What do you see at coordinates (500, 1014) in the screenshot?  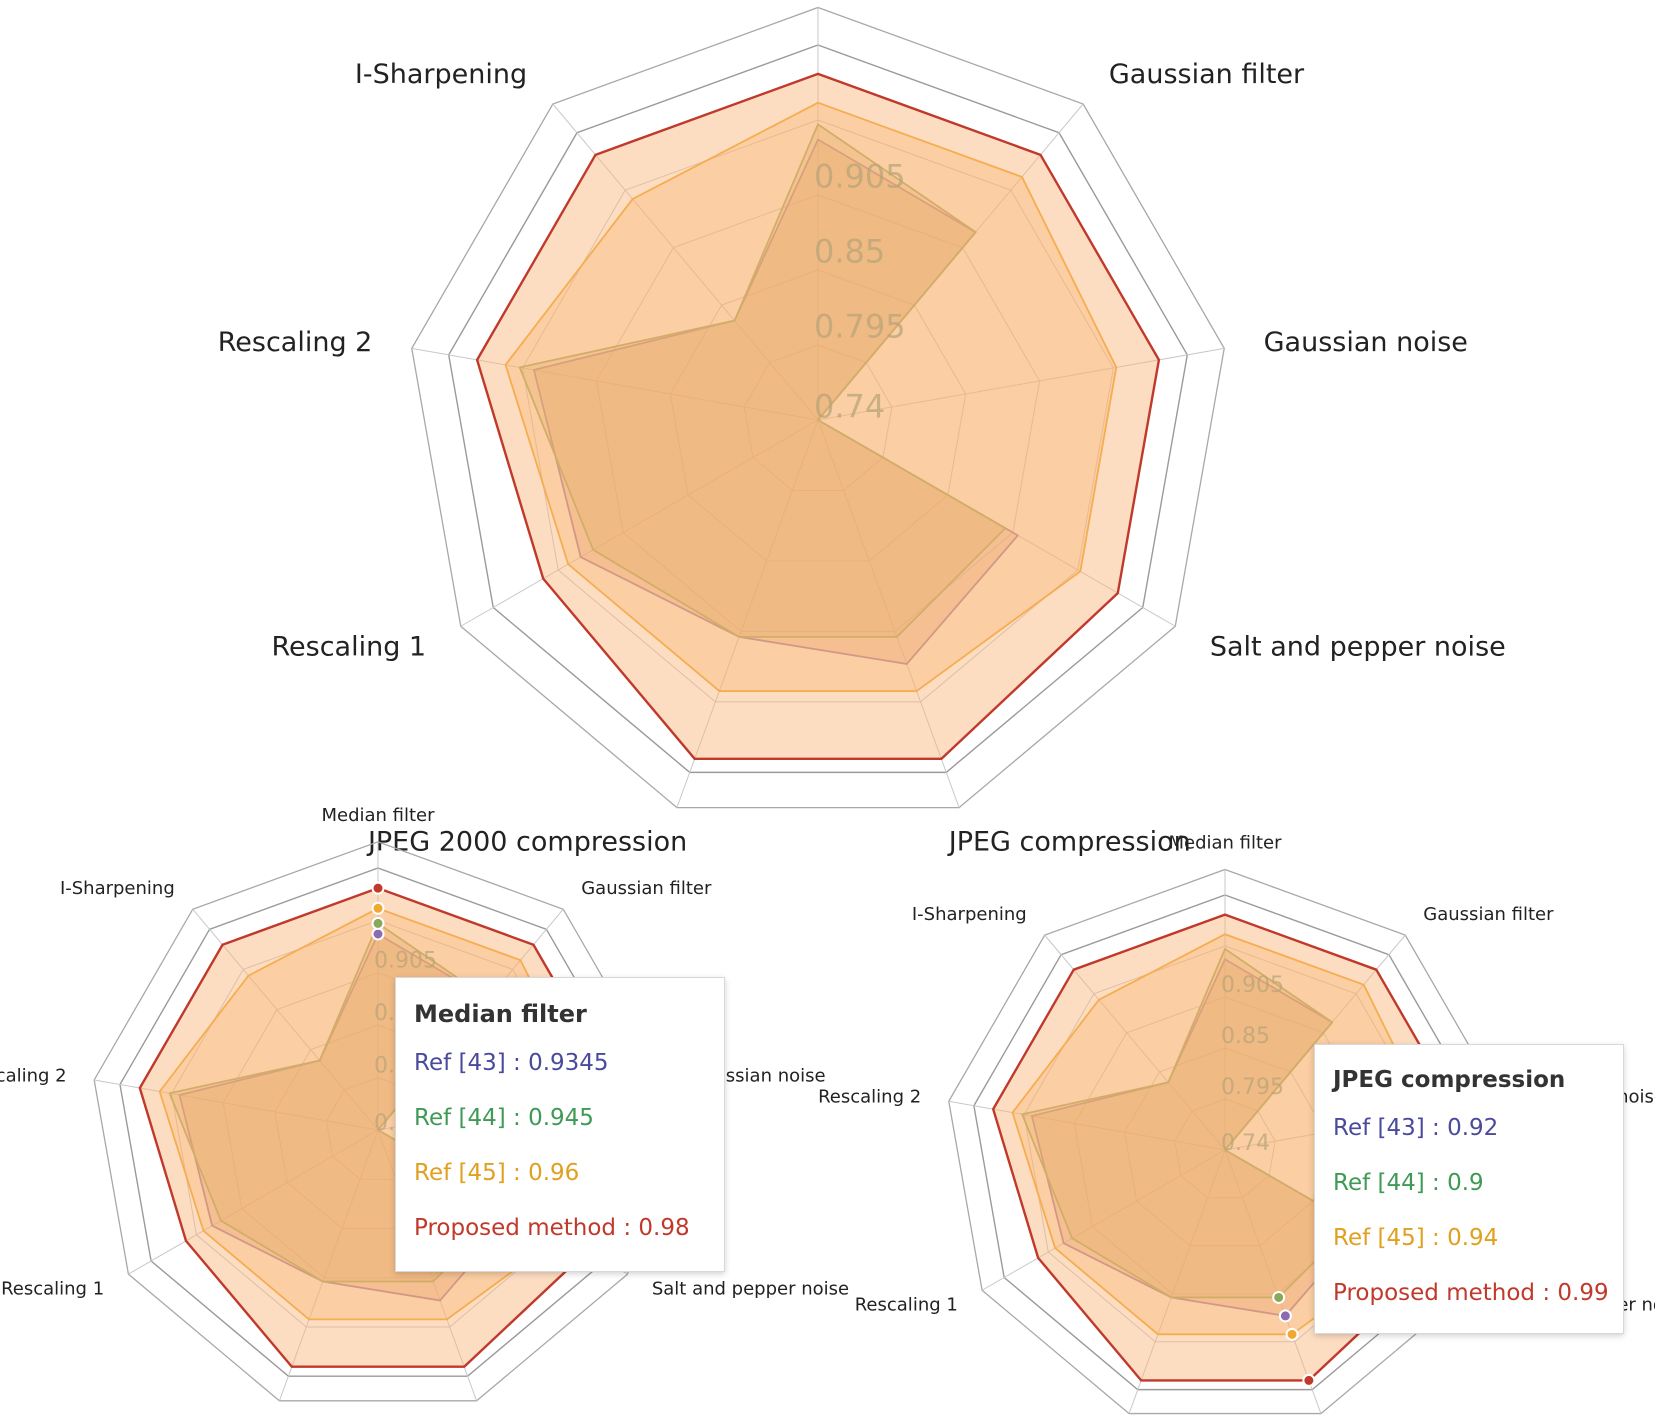 I see `tooltip-title: Median filter` at bounding box center [500, 1014].